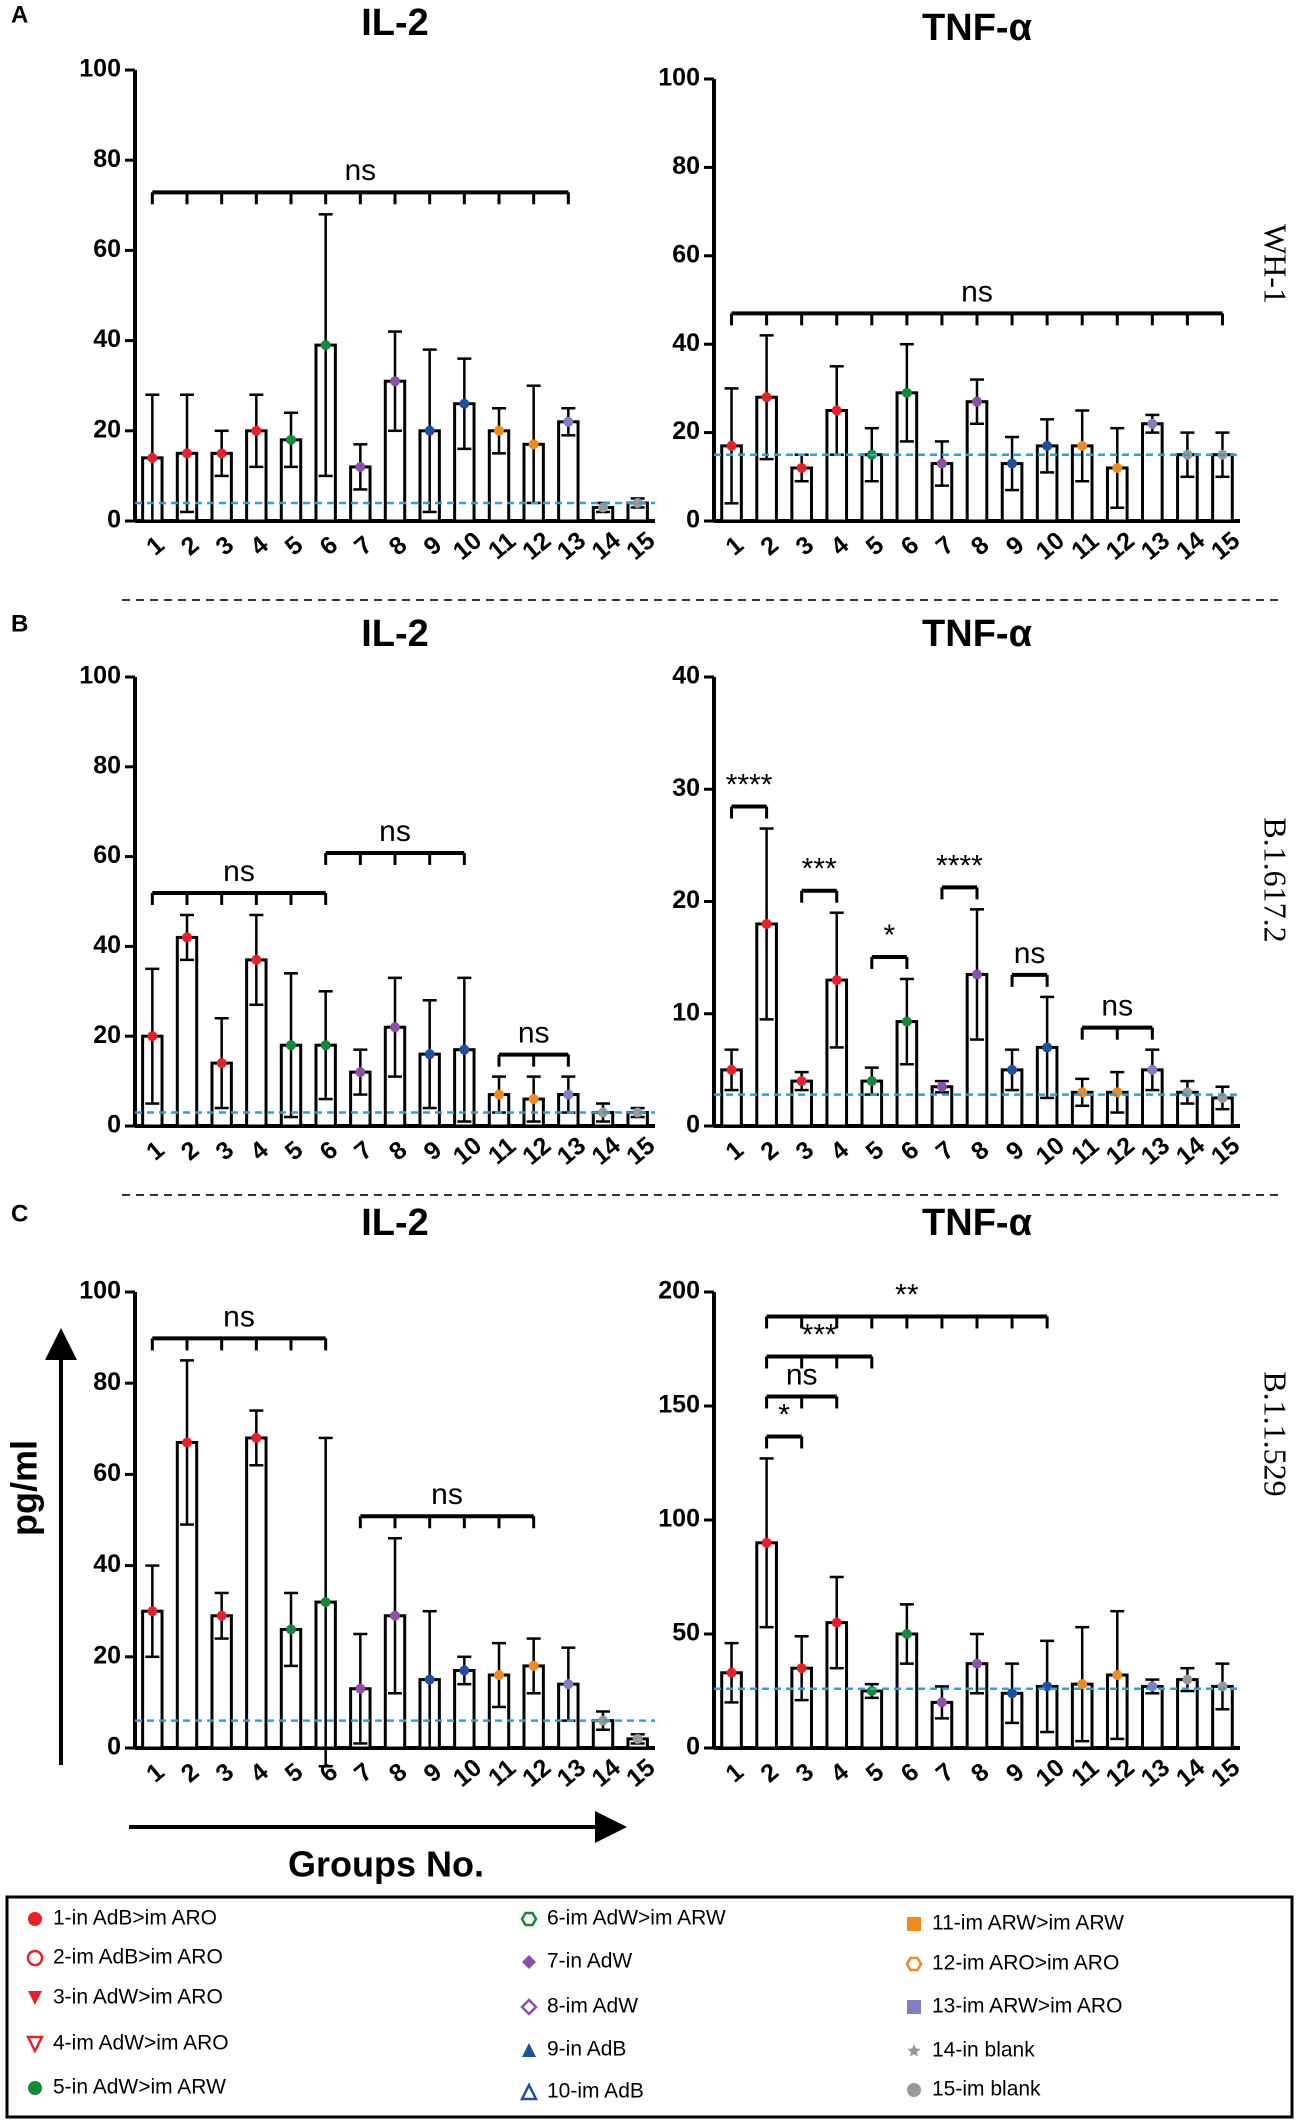  I want to click on x-tick-label: 7, so click(363, 1151).